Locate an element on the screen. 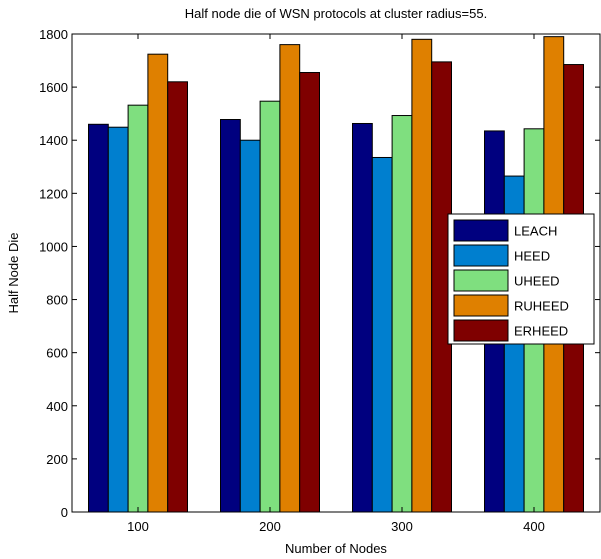 The width and height of the screenshot is (601, 559). x-axis-label: Number of Nodes is located at coordinates (336, 548).